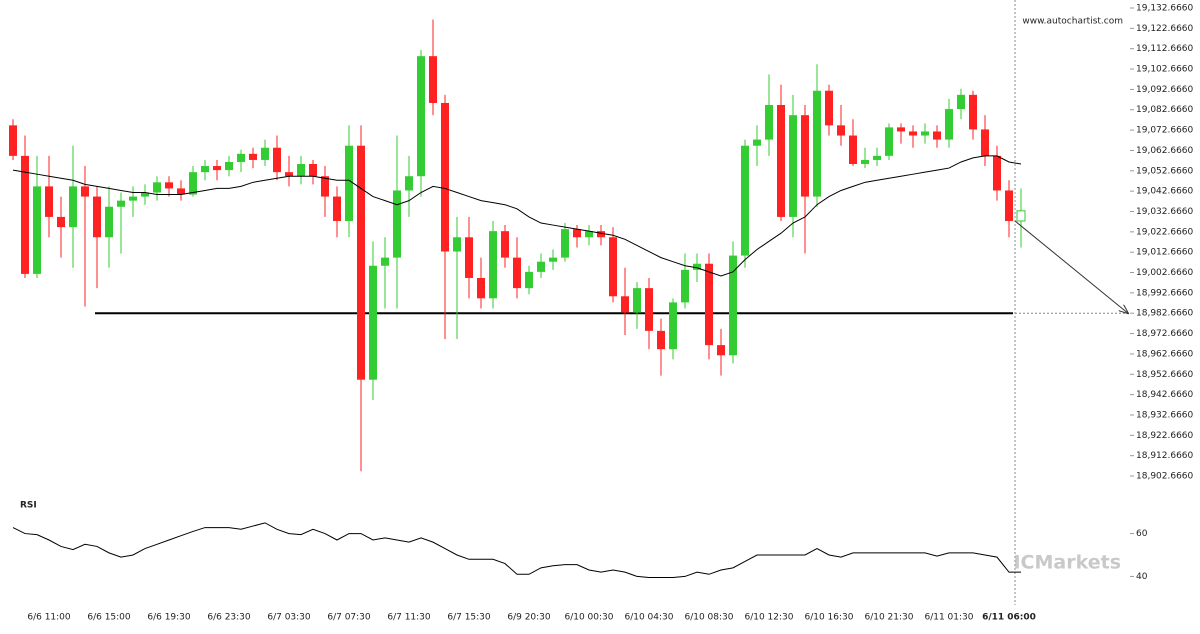 The image size is (1200, 634). Describe the element at coordinates (1165, 436) in the screenshot. I see `y-tick-label: 18,922.6660` at that location.